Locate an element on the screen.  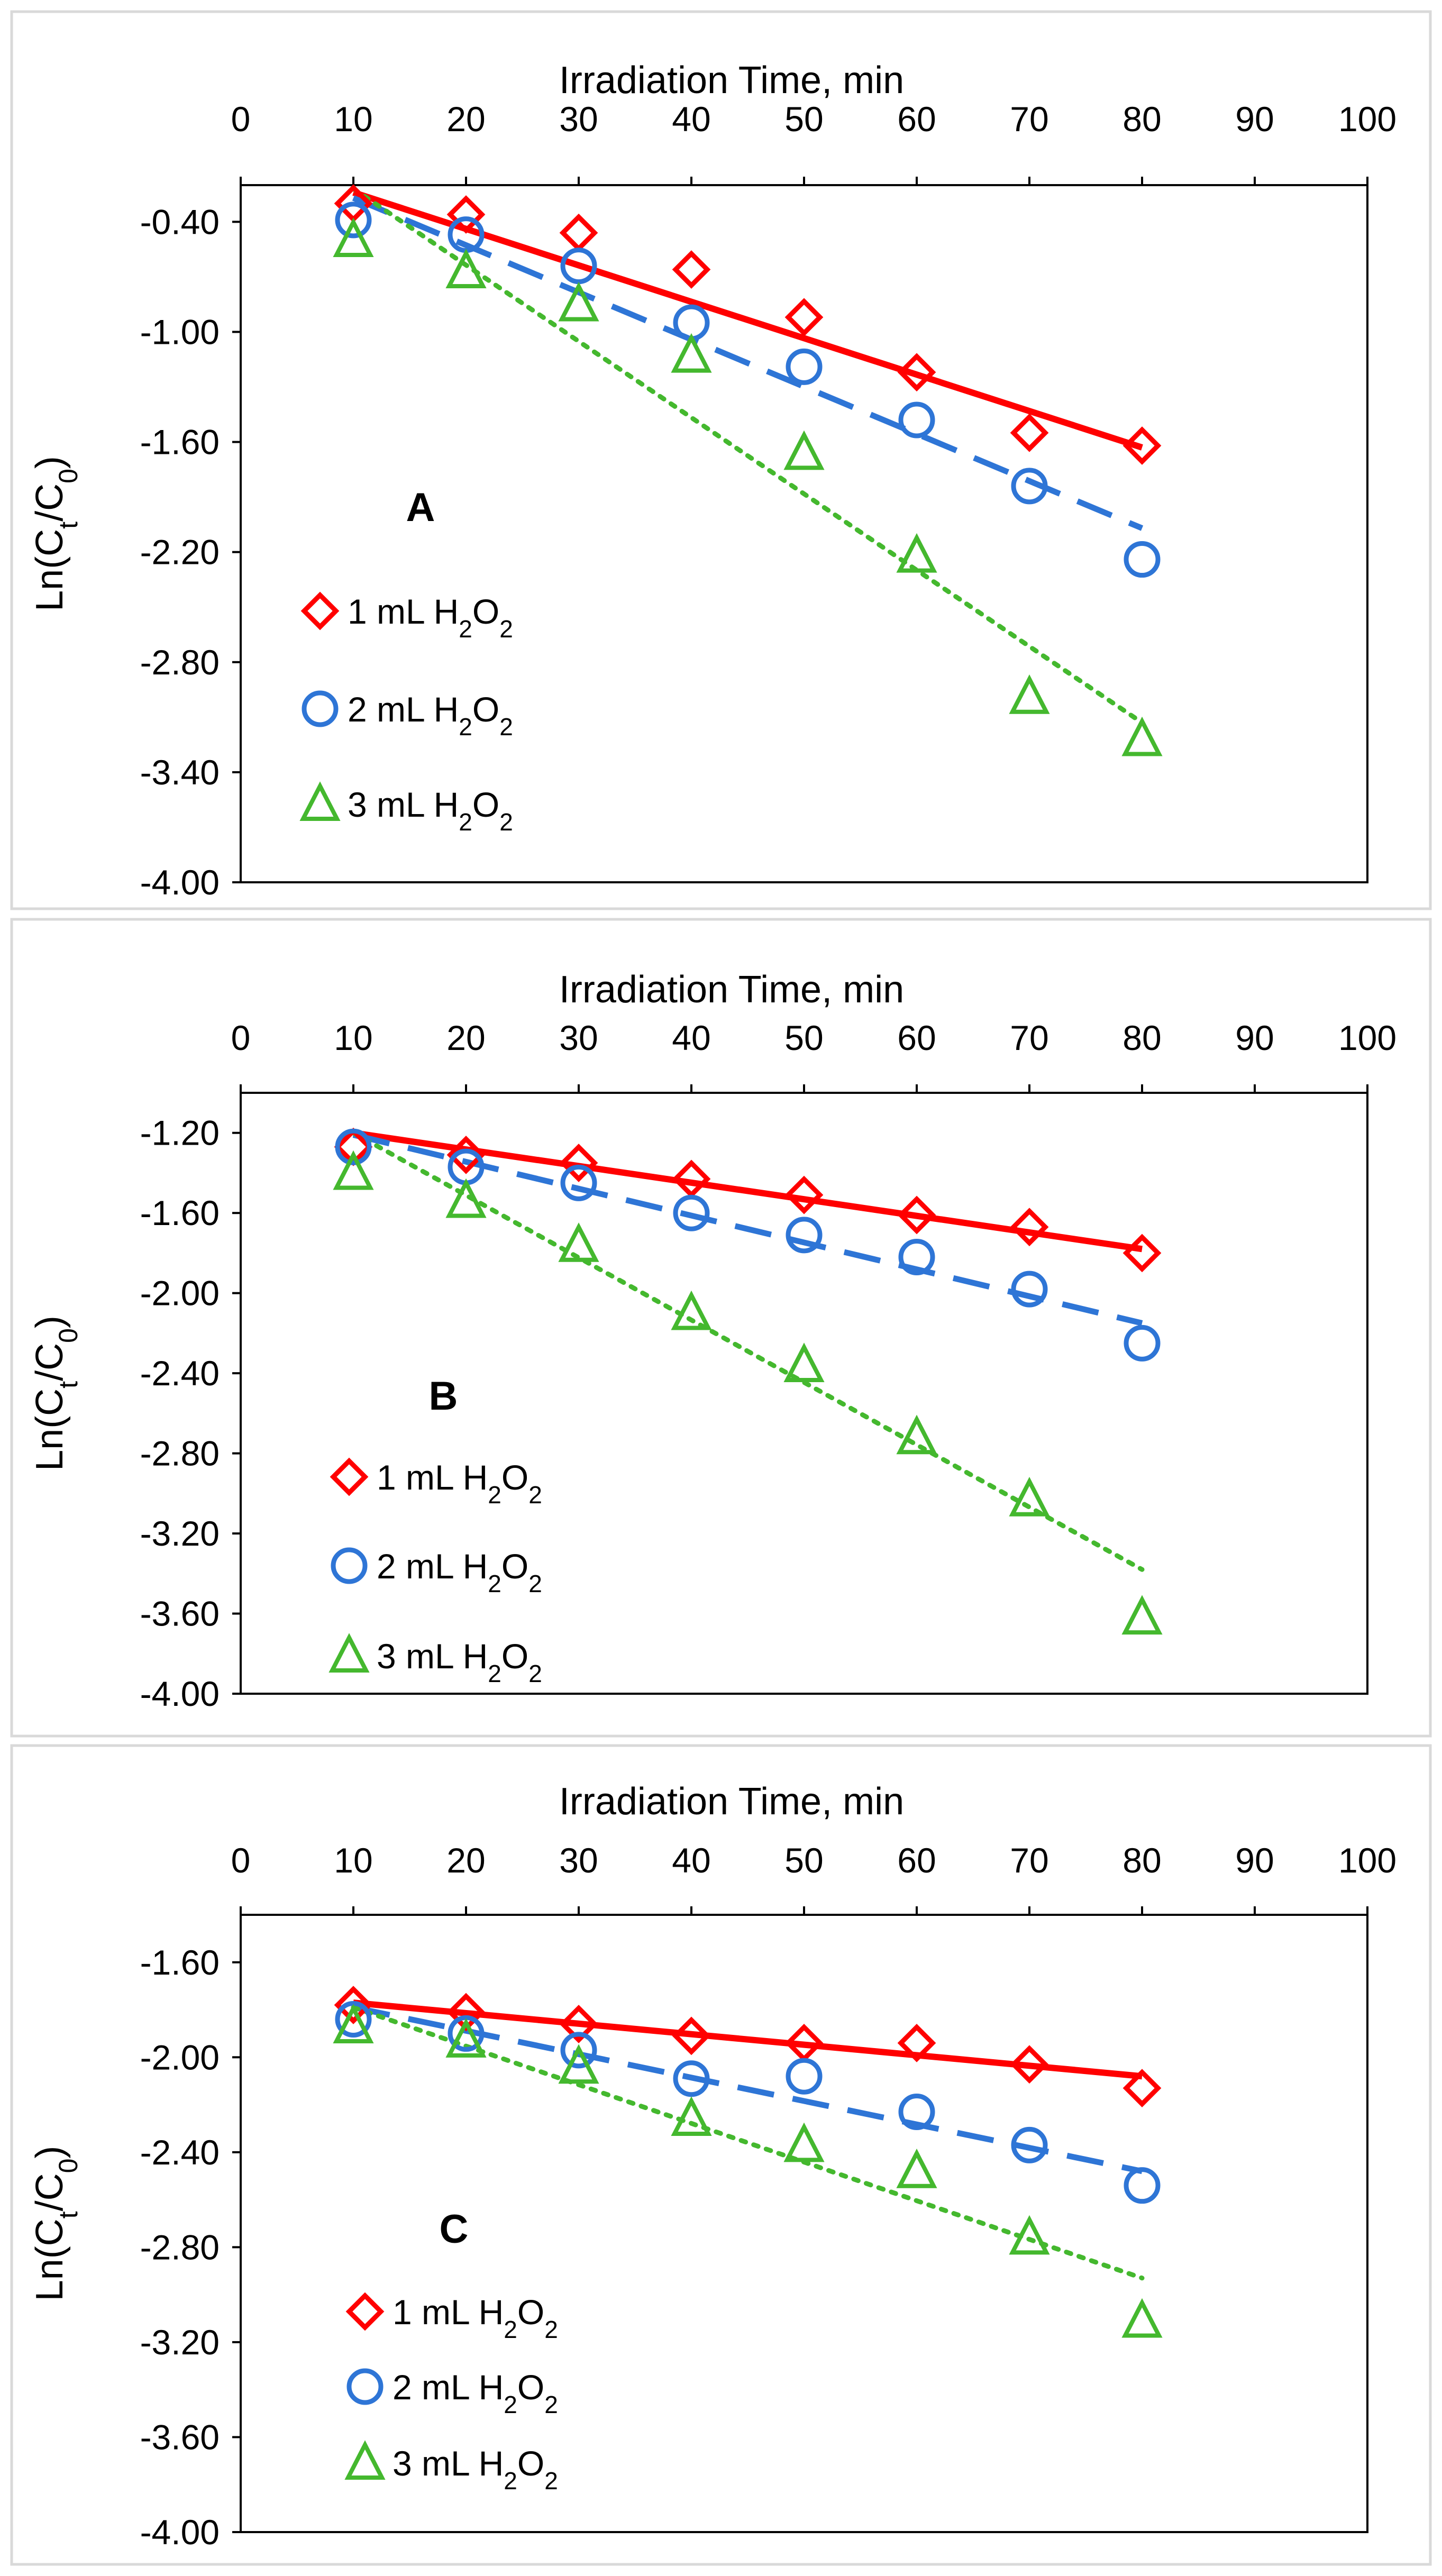
y-tick-label: -1.20 is located at coordinates (180, 1133).